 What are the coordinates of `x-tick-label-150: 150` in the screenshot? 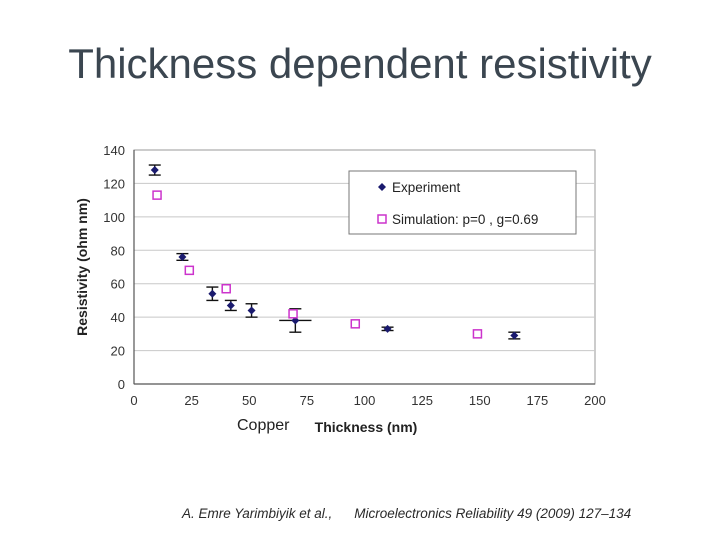 It's located at (480, 400).